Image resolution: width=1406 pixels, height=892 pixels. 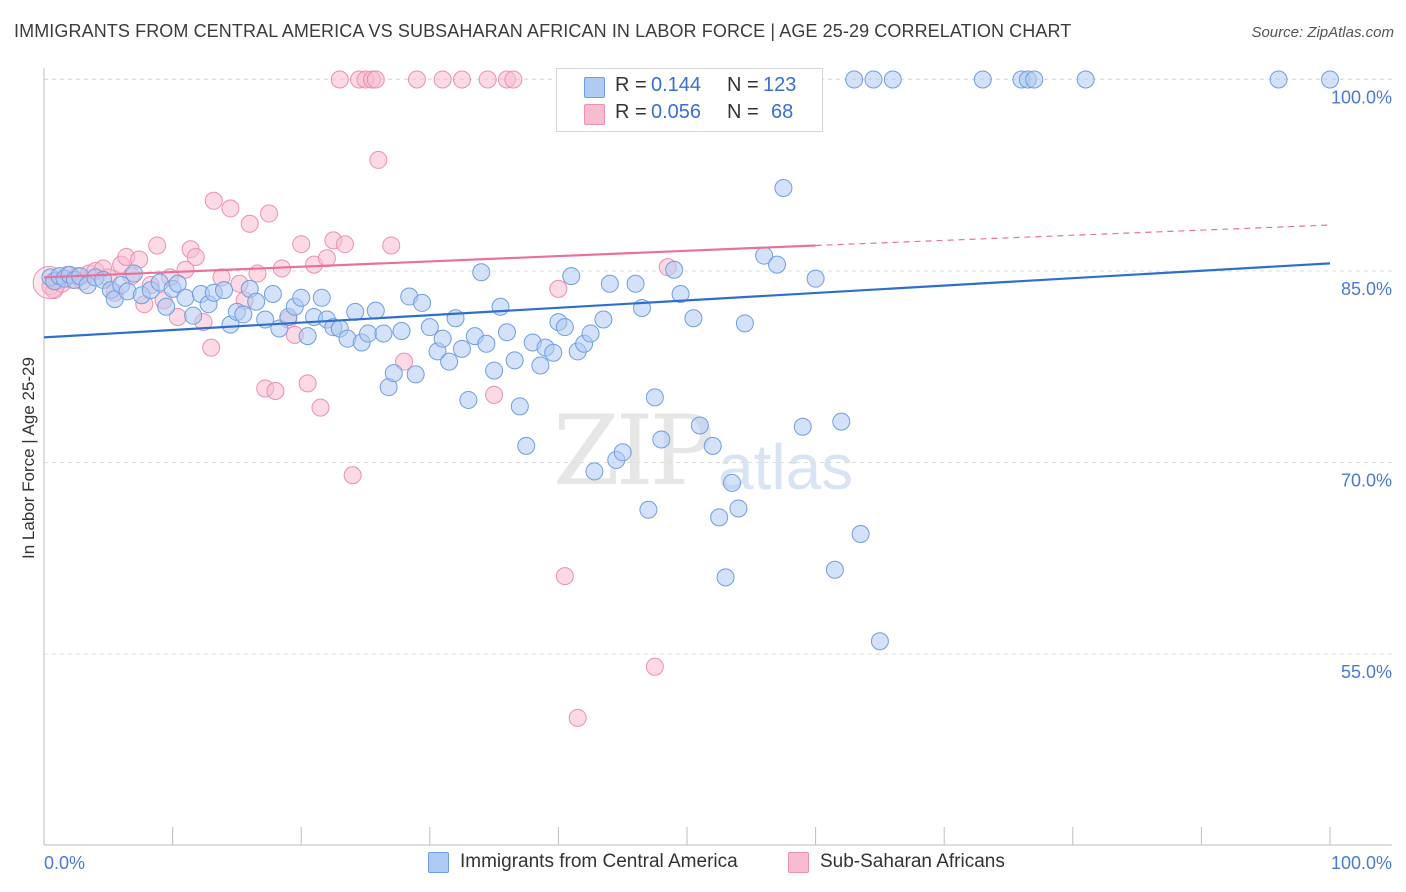 I want to click on trend-line-pink-extension, so click(x=1073, y=235).